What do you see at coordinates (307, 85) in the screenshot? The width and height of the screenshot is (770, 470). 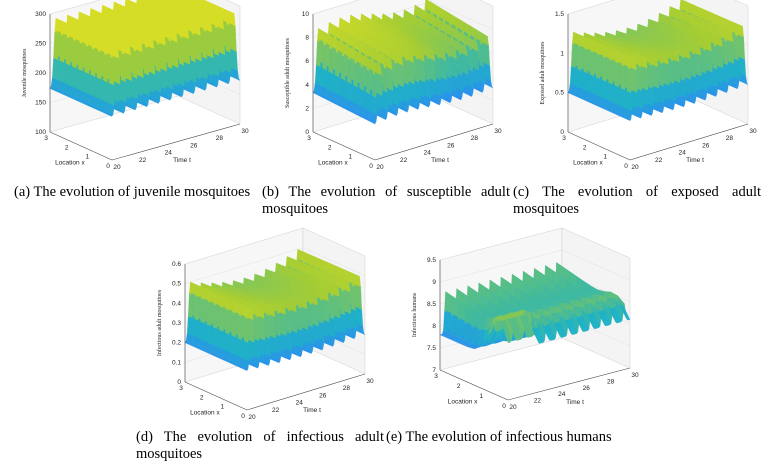 I see `z-tick-label: 4` at bounding box center [307, 85].